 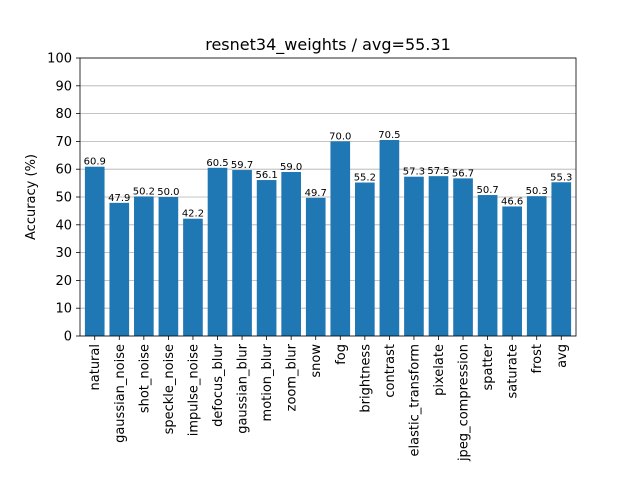 What do you see at coordinates (464, 403) in the screenshot?
I see `x-tick-label-jpeg_compression: jpeg_compression` at bounding box center [464, 403].